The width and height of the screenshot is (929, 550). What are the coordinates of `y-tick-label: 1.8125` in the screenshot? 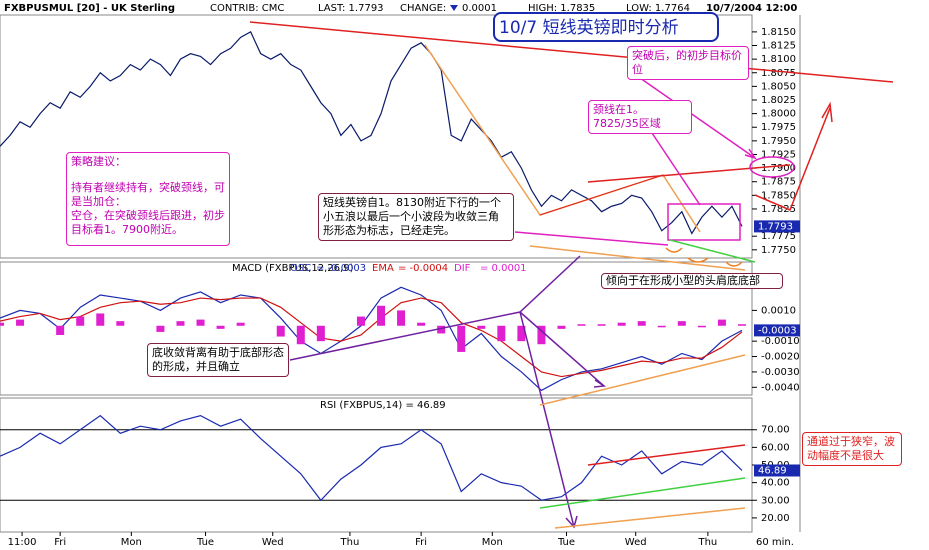 It's located at (778, 46).